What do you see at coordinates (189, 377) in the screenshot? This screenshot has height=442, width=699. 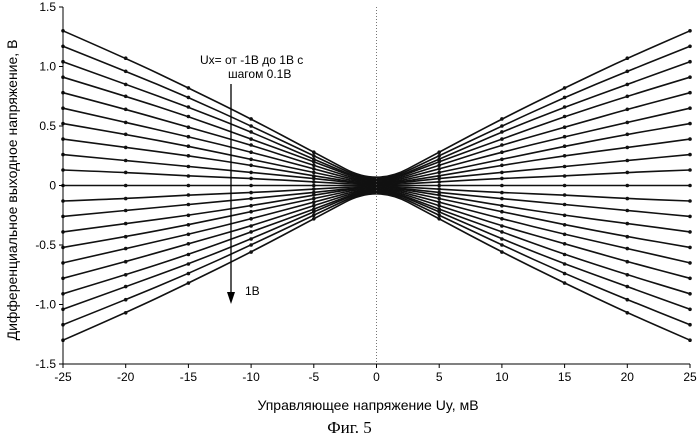 I see `x-tick-label: -15` at bounding box center [189, 377].